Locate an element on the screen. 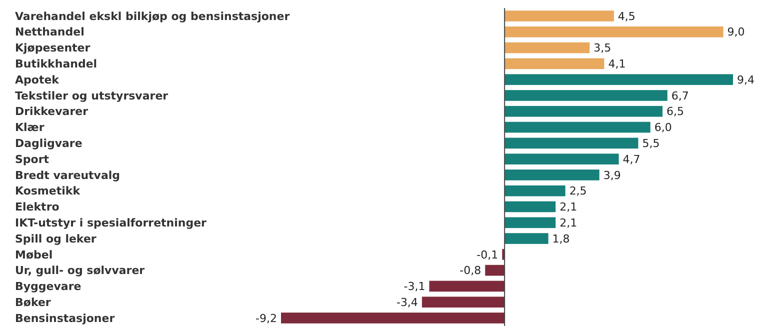  data-label: 3,5 is located at coordinates (603, 48).